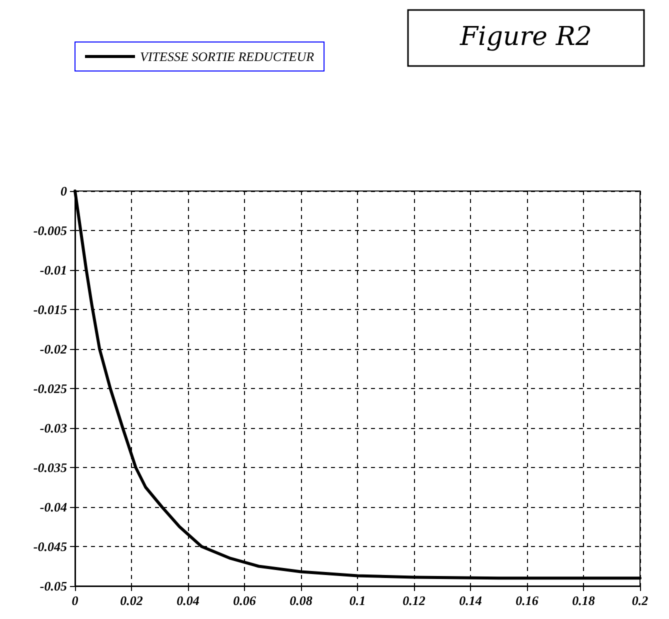  I want to click on x-tick-label: 0.14, so click(470, 600).